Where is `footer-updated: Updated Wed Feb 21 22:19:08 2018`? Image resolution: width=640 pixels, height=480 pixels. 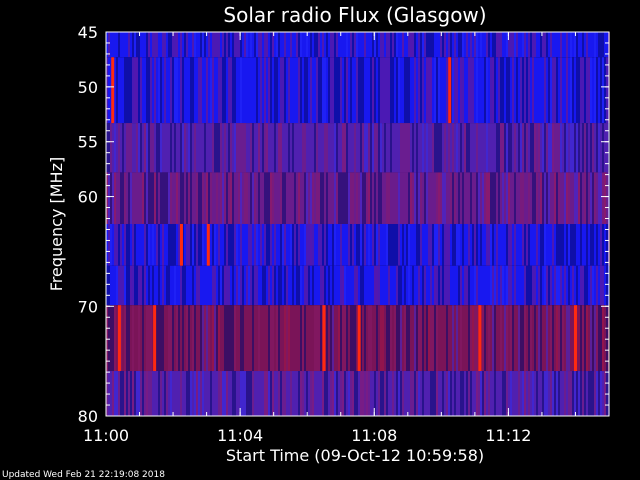
footer-updated: Updated Wed Feb 21 22:19:08 2018 is located at coordinates (83, 475).